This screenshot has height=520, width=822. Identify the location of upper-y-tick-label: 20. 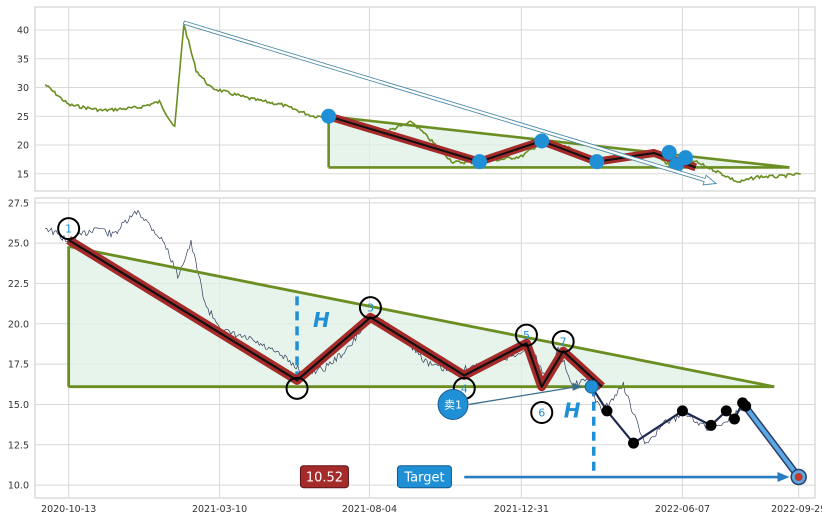
(23, 146).